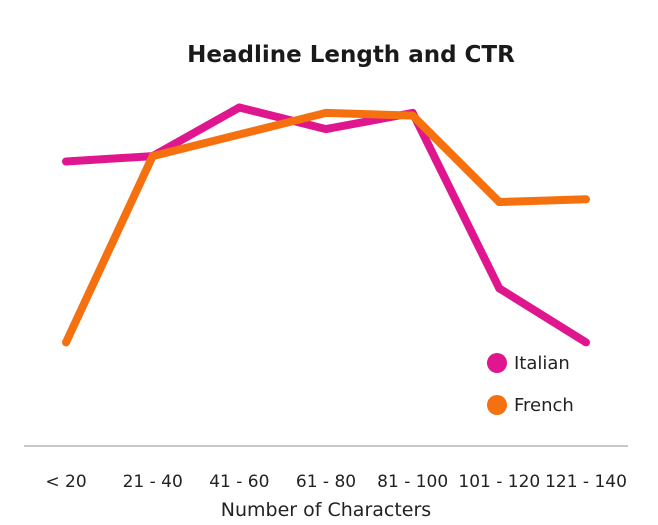  I want to click on legend-item-italian: Italian, so click(528, 363).